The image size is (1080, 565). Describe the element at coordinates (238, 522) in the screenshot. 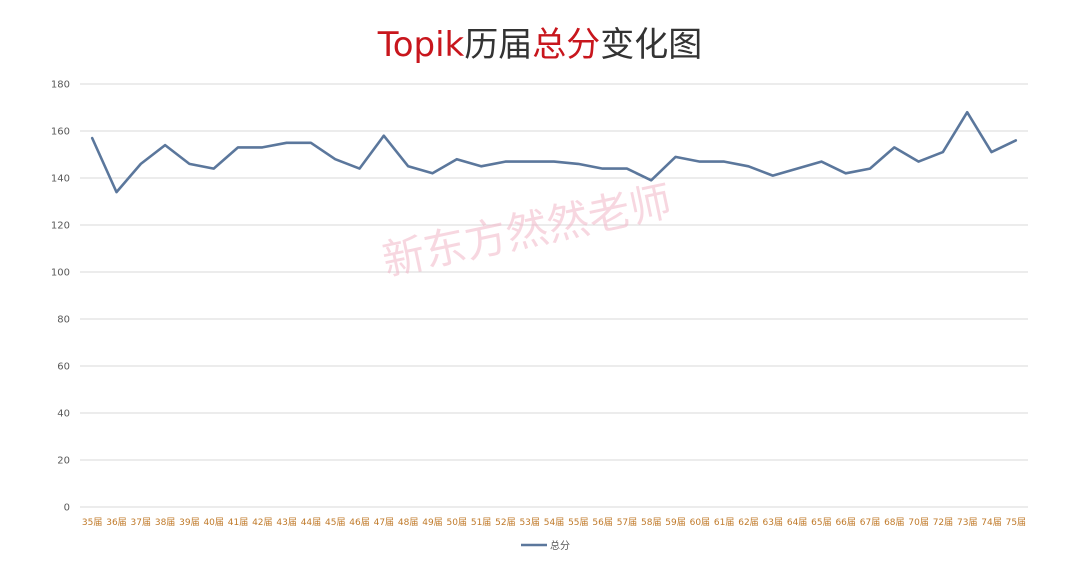

I see `x-tick-label: 41届` at that location.